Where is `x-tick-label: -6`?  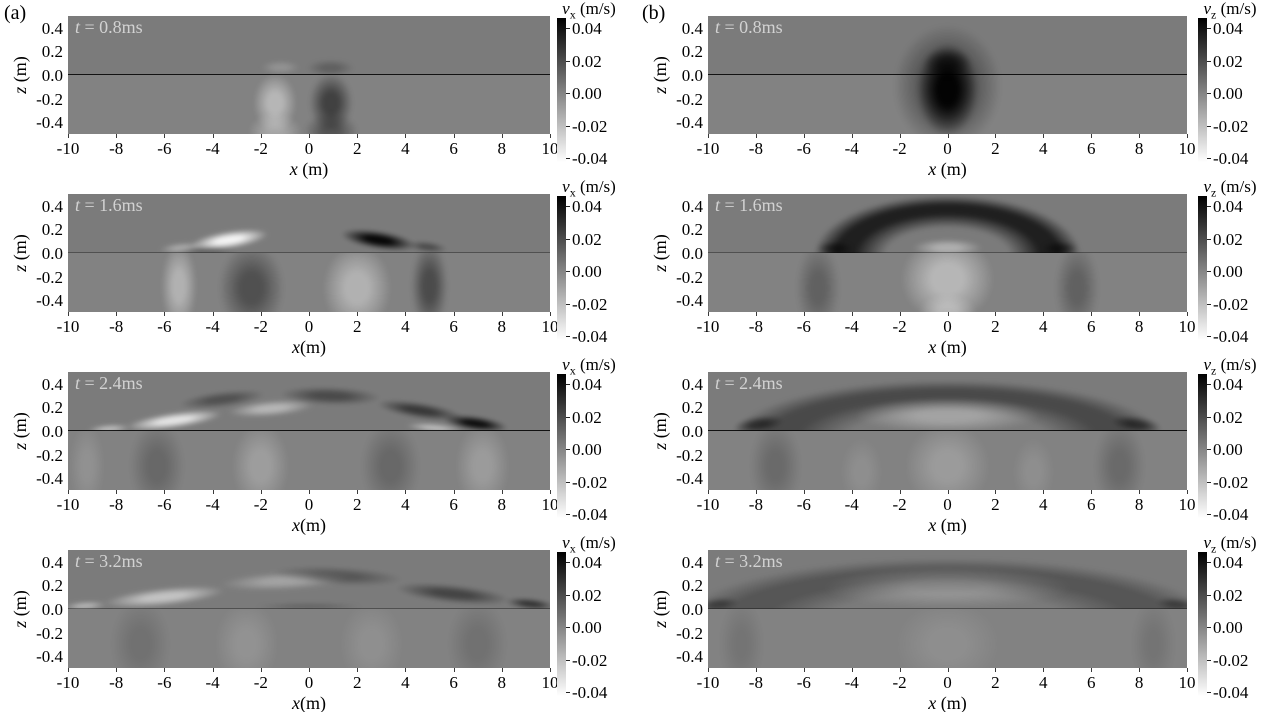 x-tick-label: -6 is located at coordinates (803, 326).